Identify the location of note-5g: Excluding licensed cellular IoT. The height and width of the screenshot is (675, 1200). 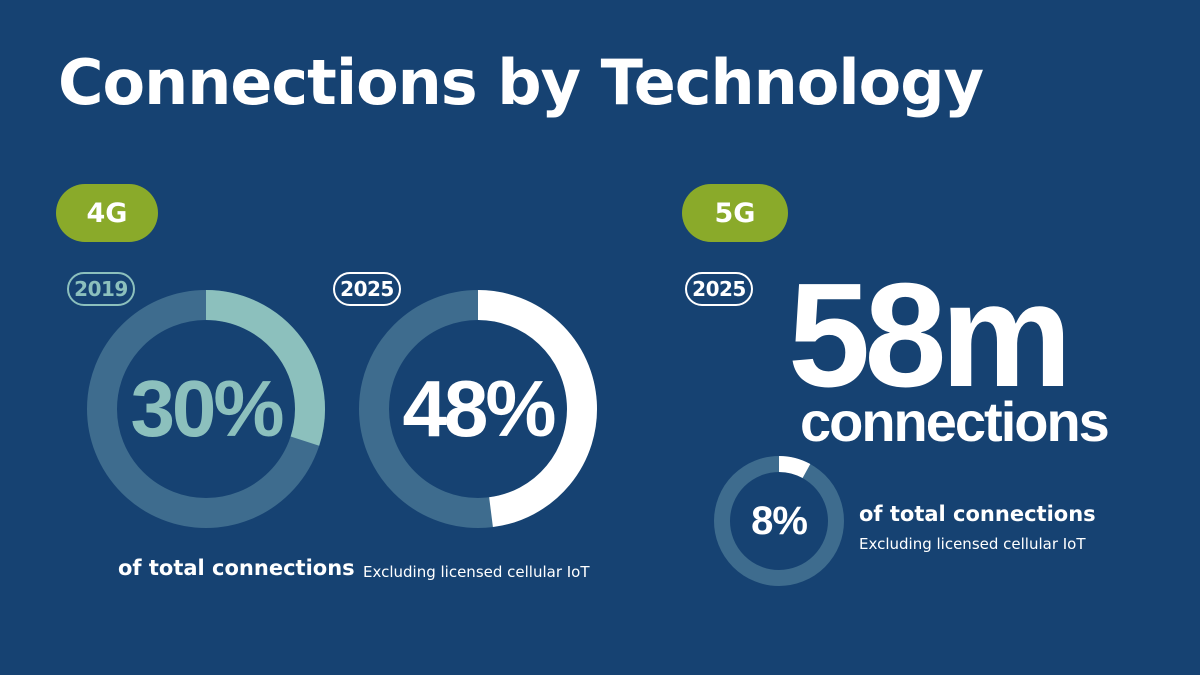
(972, 544).